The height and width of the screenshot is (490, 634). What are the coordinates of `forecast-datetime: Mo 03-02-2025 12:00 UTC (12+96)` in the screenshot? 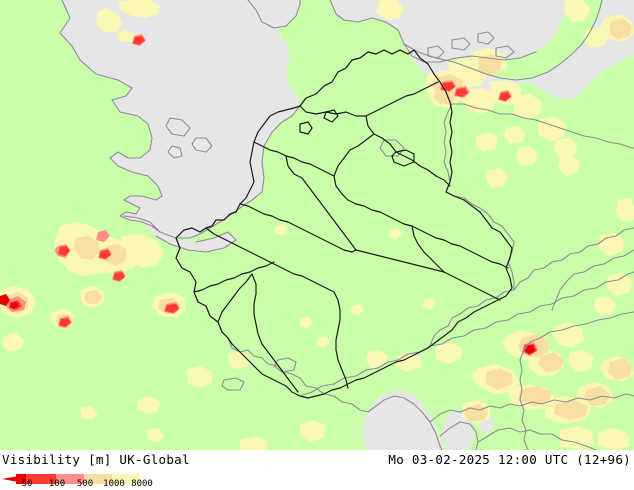 It's located at (509, 459).